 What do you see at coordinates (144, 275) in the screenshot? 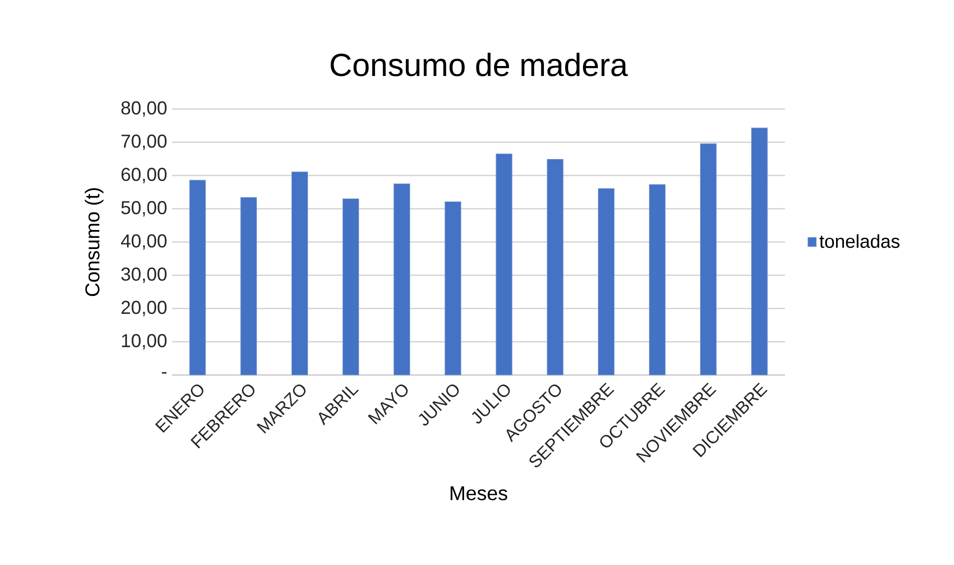
I see `y-tick-label: 30,00` at bounding box center [144, 275].